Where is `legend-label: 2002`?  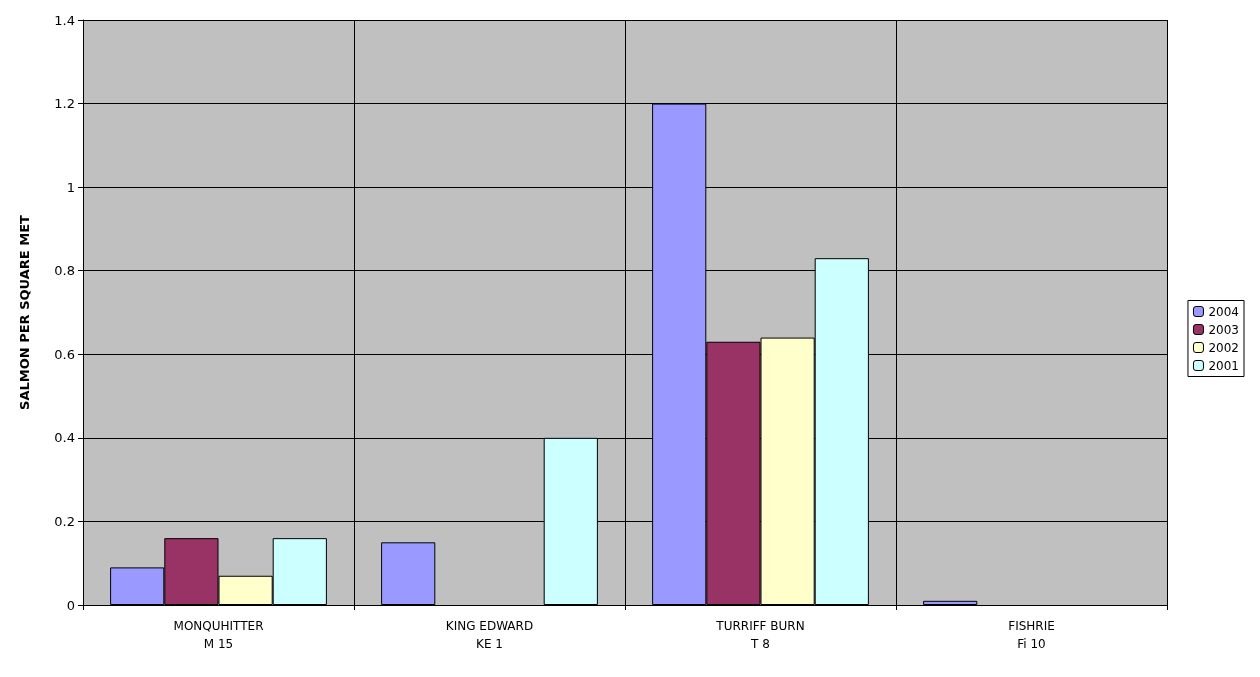 legend-label: 2002 is located at coordinates (1224, 347).